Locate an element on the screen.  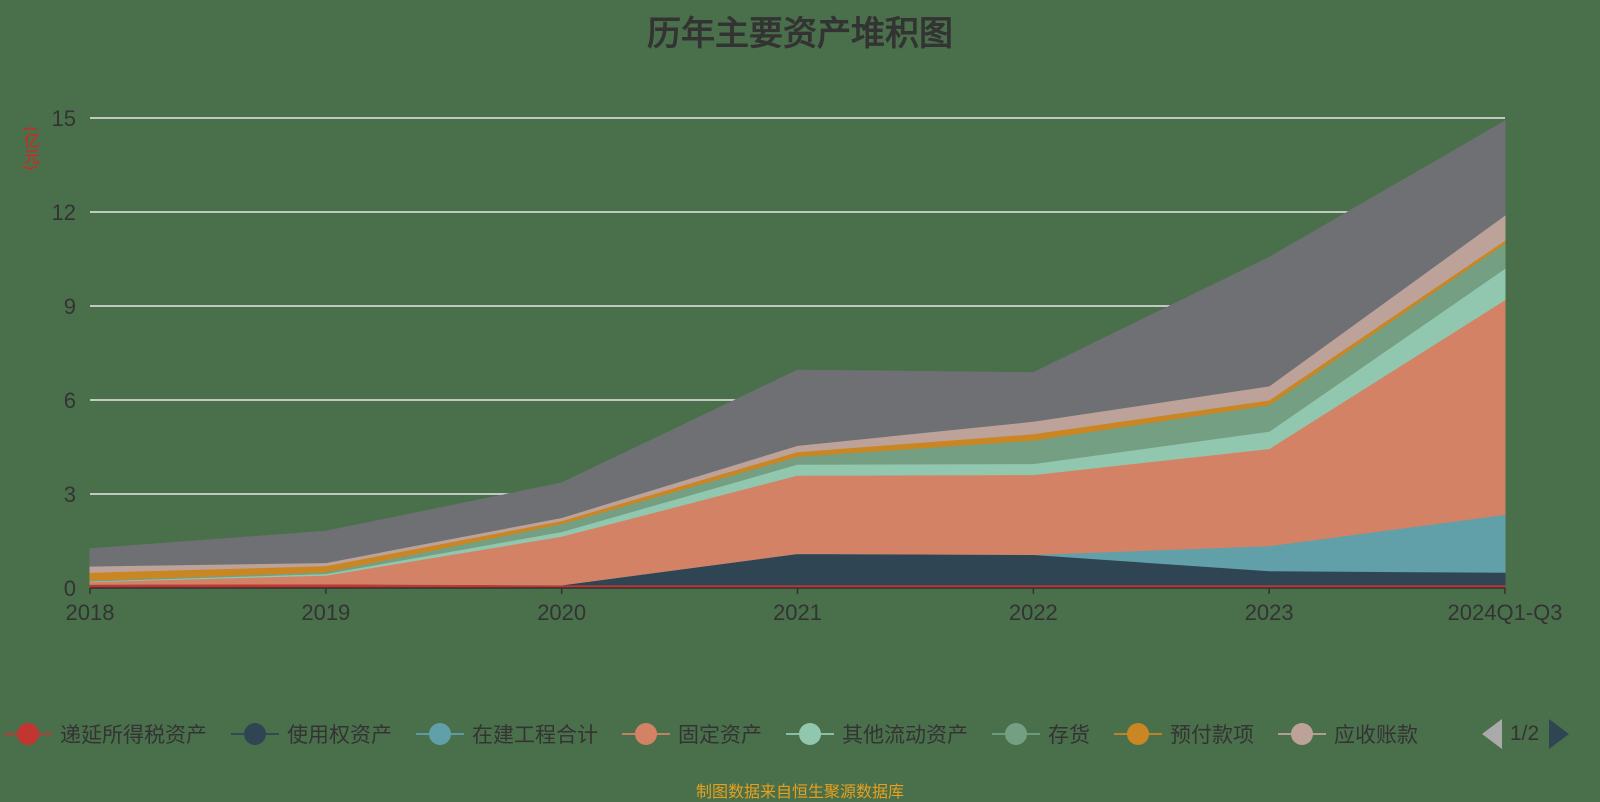
y-tick-label: 9 is located at coordinates (70, 306).